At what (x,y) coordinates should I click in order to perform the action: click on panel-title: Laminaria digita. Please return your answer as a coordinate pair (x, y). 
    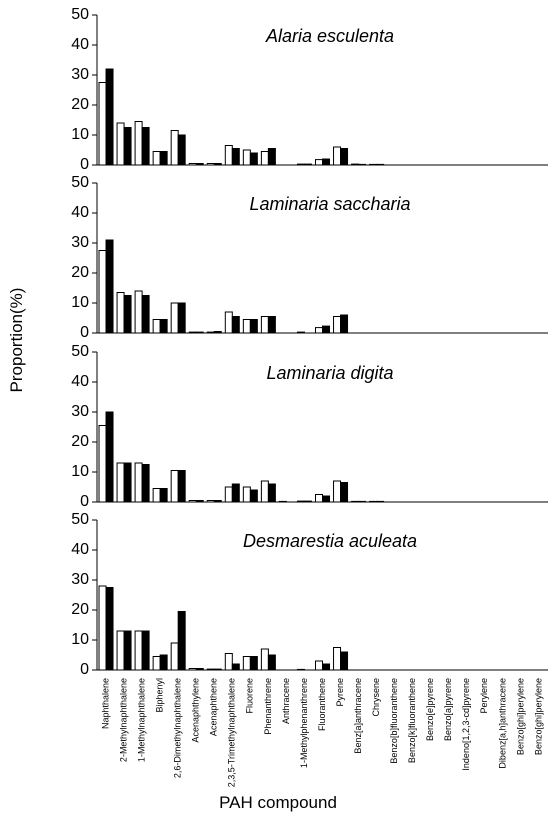
    Looking at the image, I should click on (329, 373).